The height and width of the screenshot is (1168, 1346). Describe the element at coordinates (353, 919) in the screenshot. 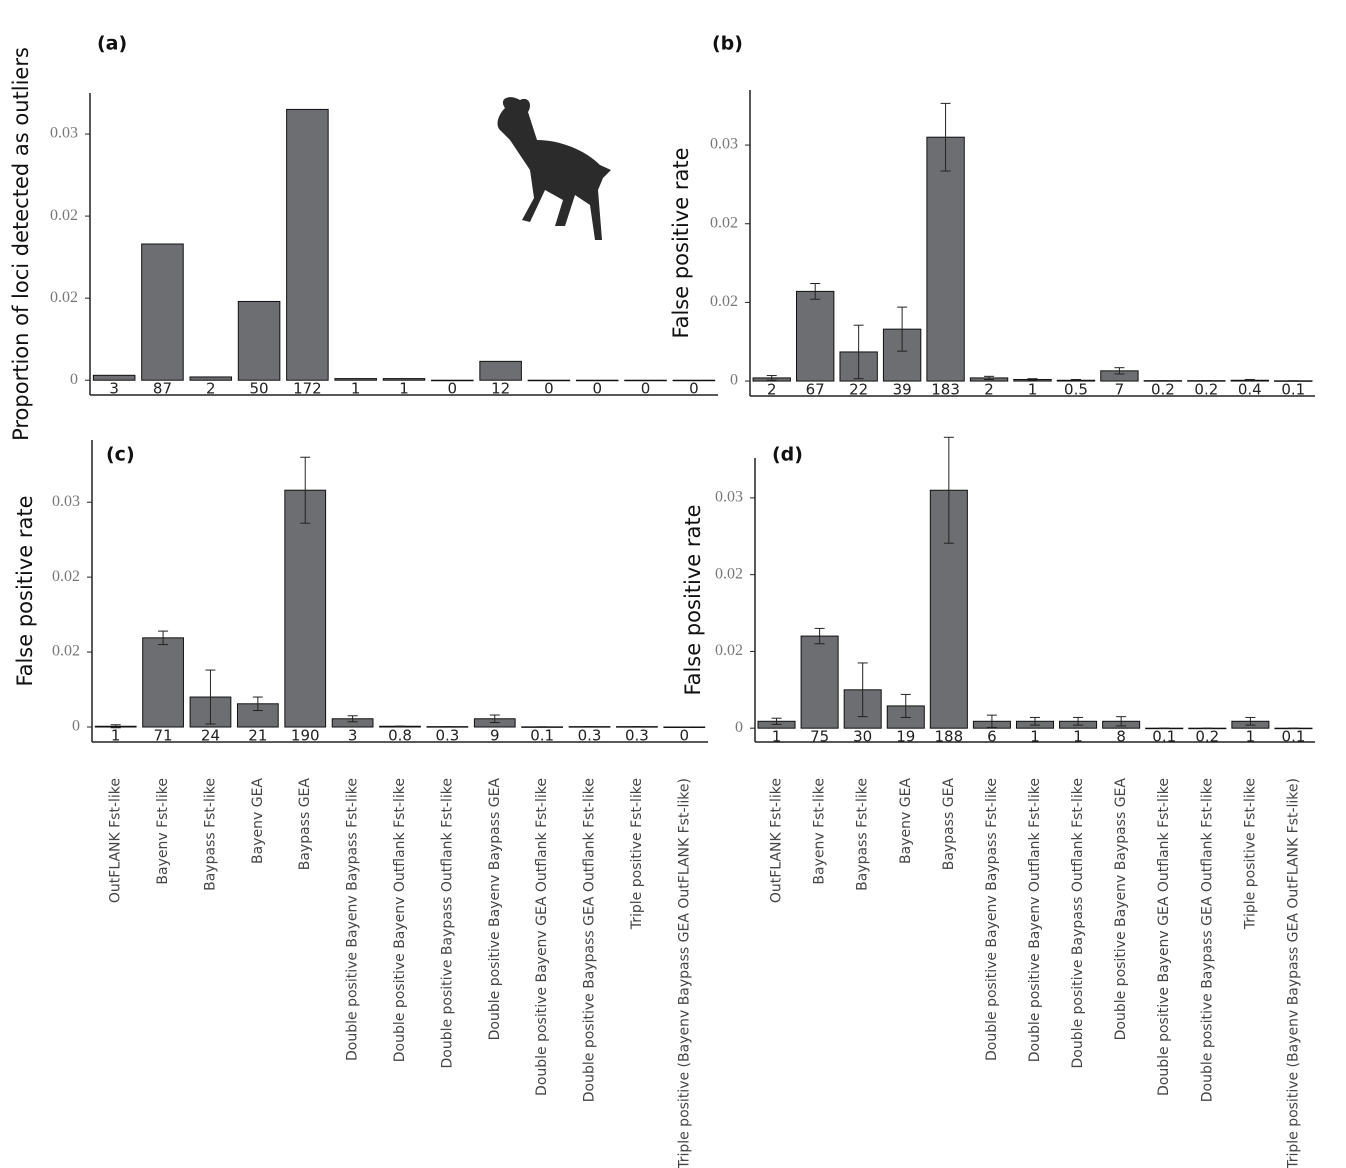

I see `x-tick-label: Double positive Bayenv Baypass Fst-like` at that location.